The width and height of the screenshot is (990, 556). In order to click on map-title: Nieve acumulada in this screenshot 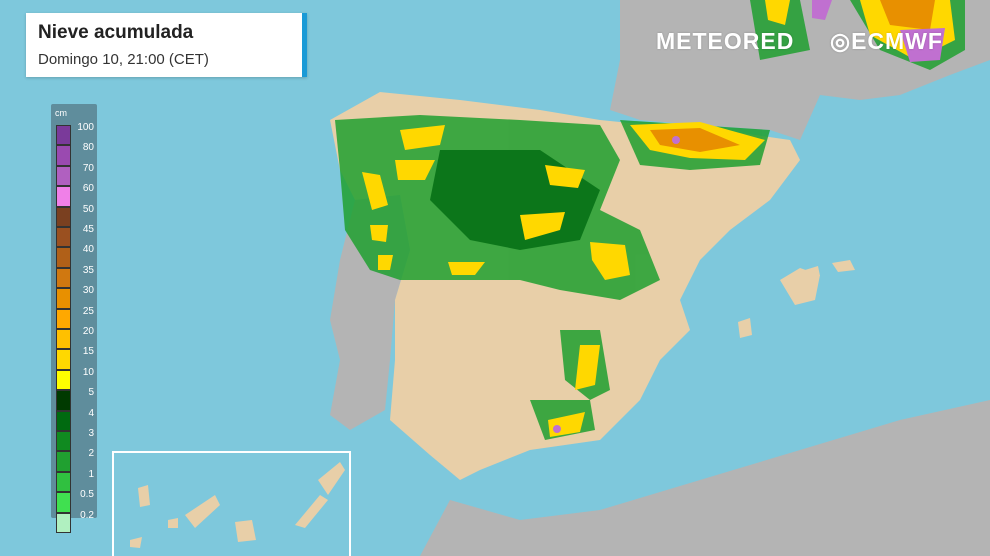, I will do `click(116, 32)`.